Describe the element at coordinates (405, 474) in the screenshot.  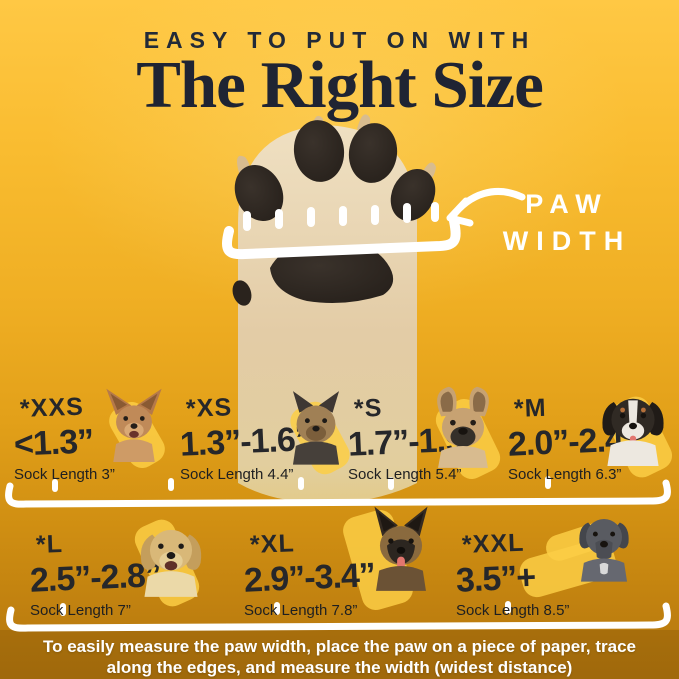
I see `sock-length: Sock Length 5.4”` at that location.